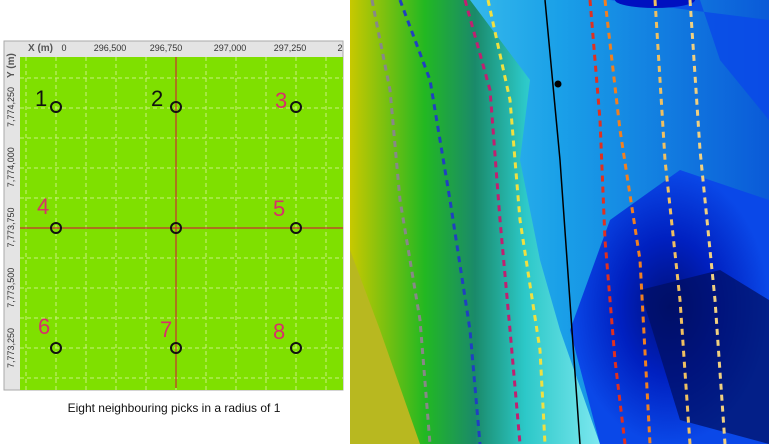 The width and height of the screenshot is (769, 444). What do you see at coordinates (279, 208) in the screenshot?
I see `pick-label: 5` at bounding box center [279, 208].